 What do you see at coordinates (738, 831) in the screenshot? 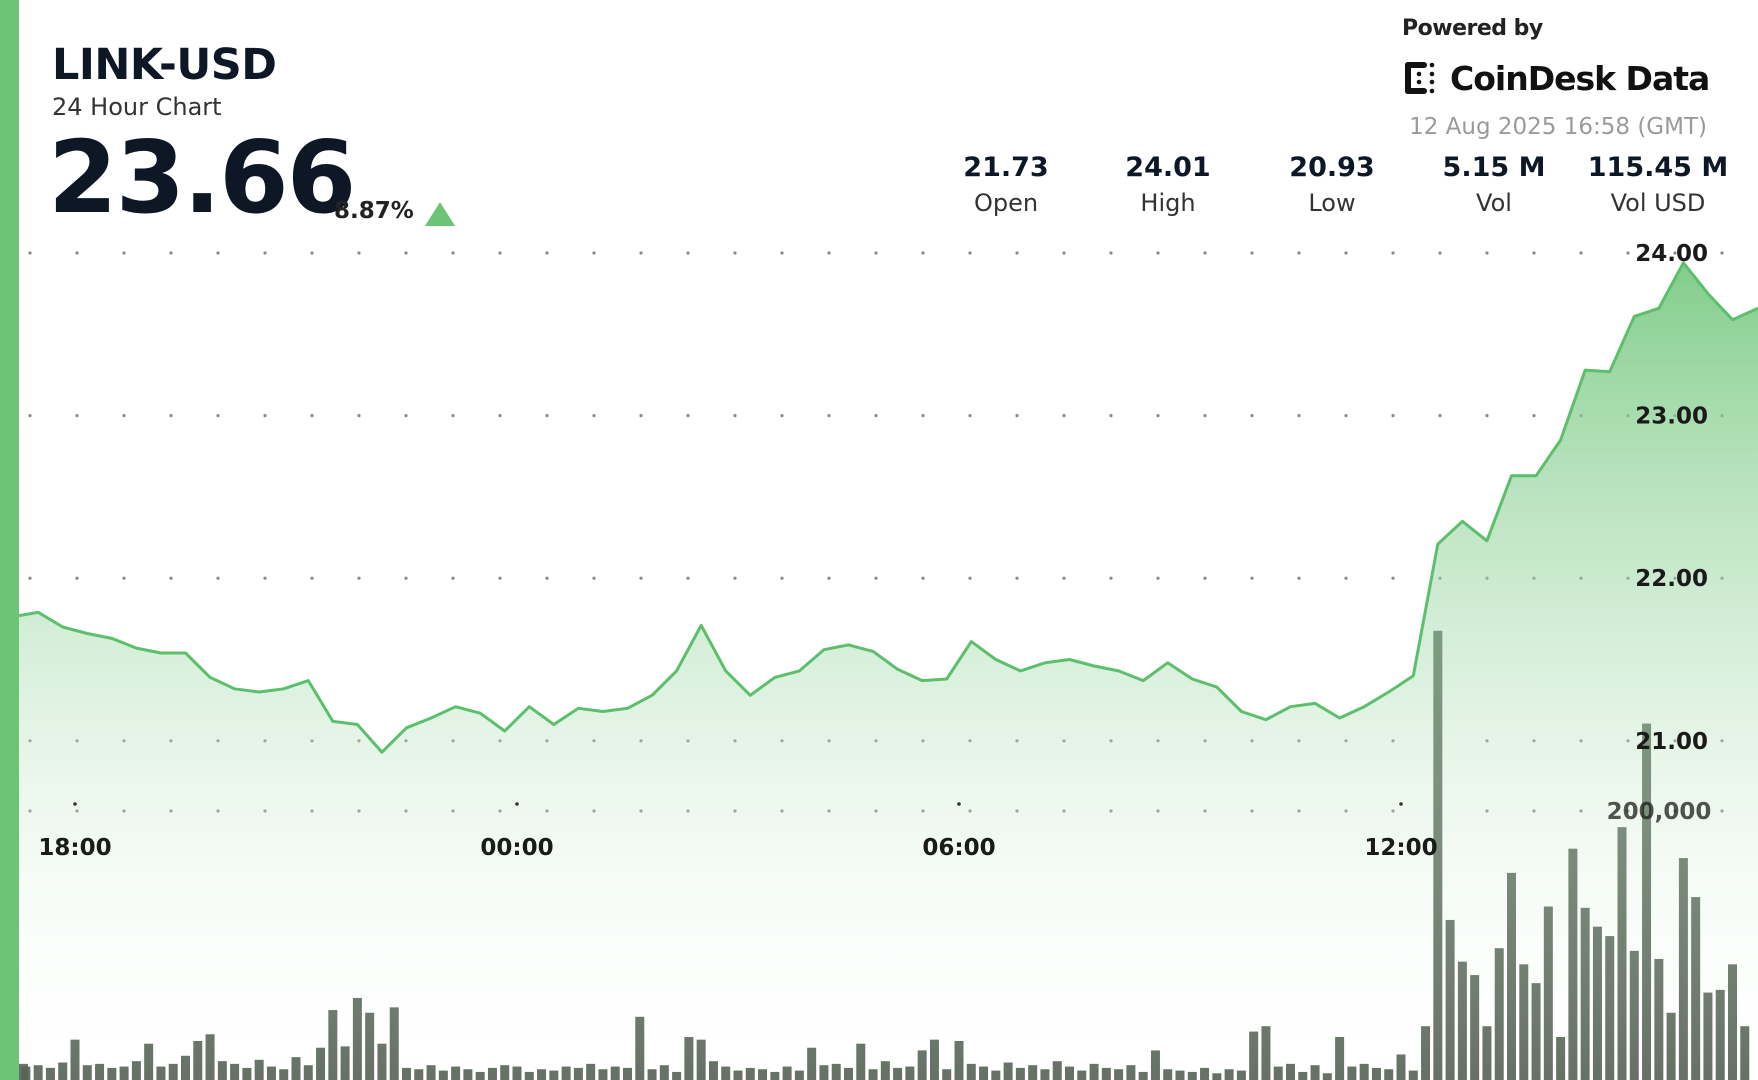
I see `x-axis-labels: 18:00 00:00 06:00 12:00` at bounding box center [738, 831].